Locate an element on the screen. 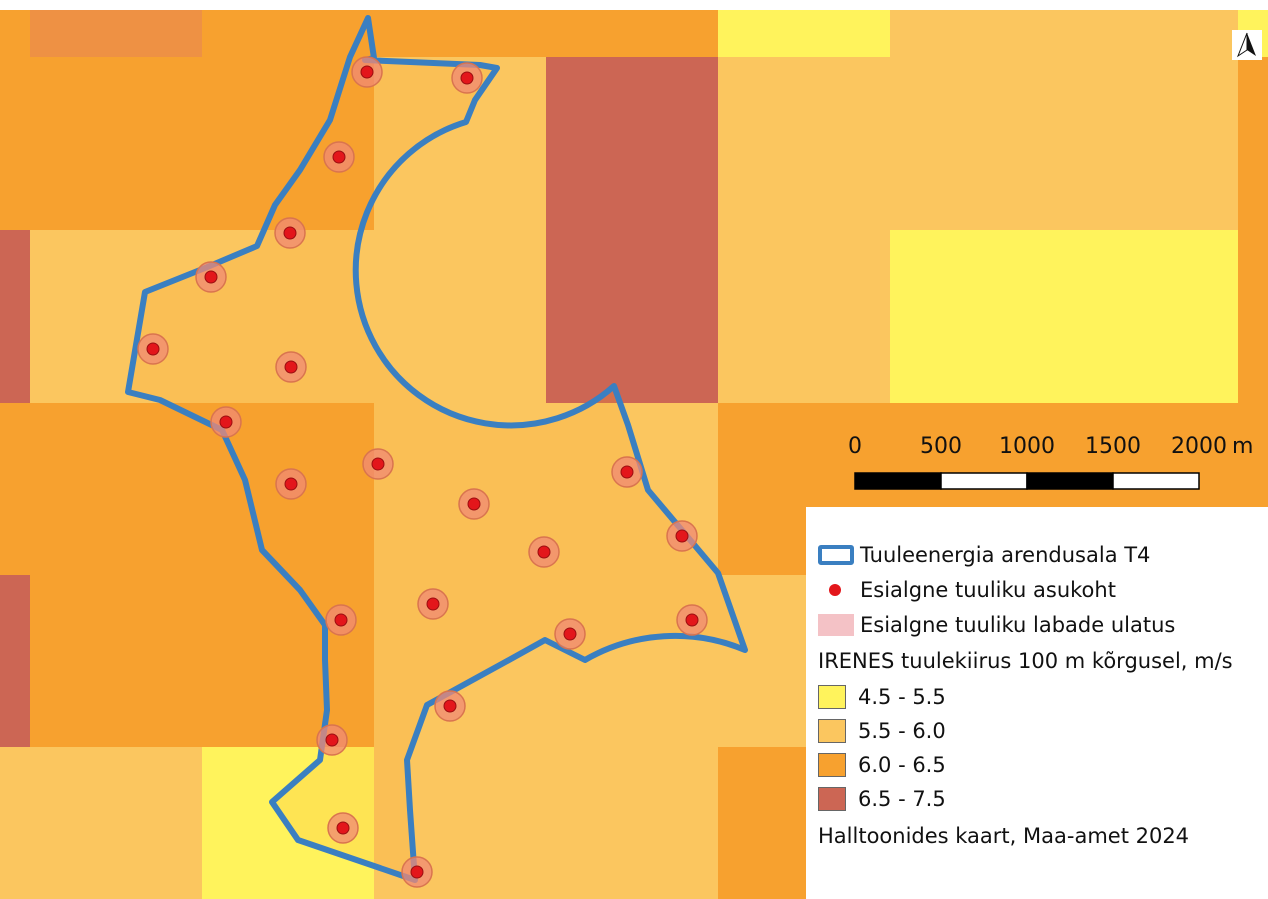 The height and width of the screenshot is (899, 1268). pink-fill-icon is located at coordinates (839, 625).